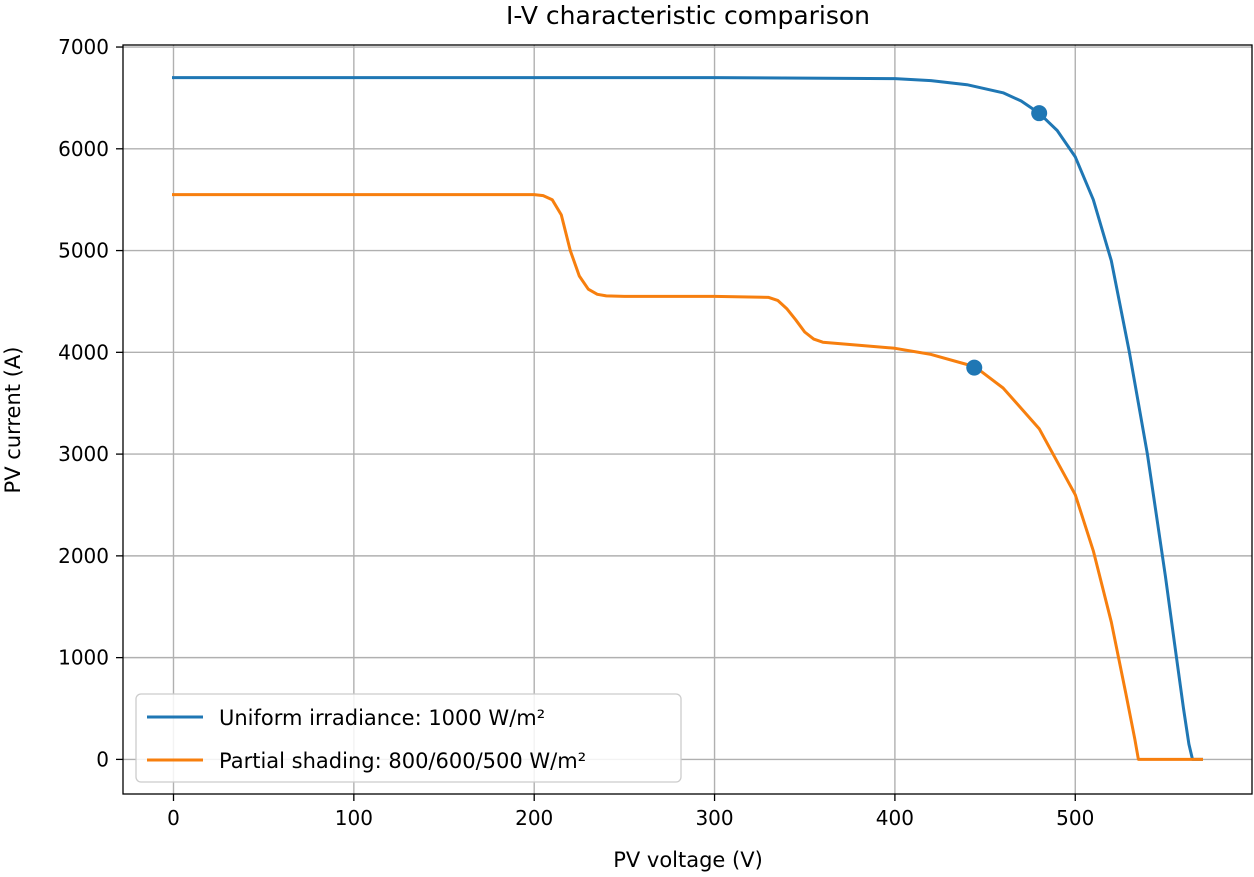 The height and width of the screenshot is (877, 1254). I want to click on y-axis: 0 1000 2000 3000 4000 5000 6000 7000, so click(90, 403).